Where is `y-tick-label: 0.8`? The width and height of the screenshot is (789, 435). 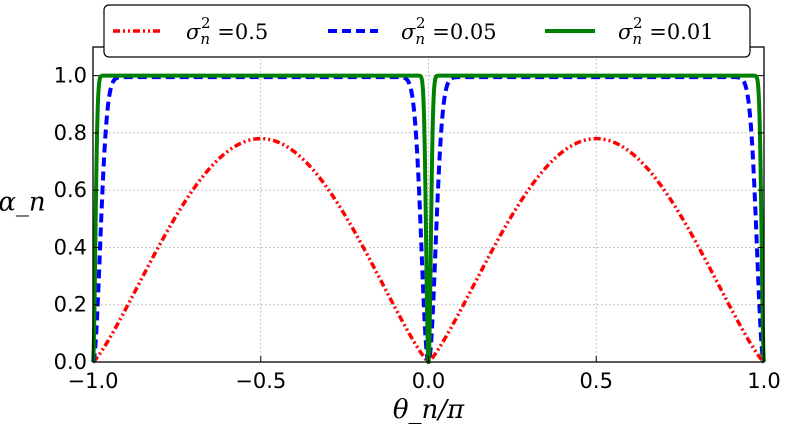 y-tick-label: 0.8 is located at coordinates (70, 133).